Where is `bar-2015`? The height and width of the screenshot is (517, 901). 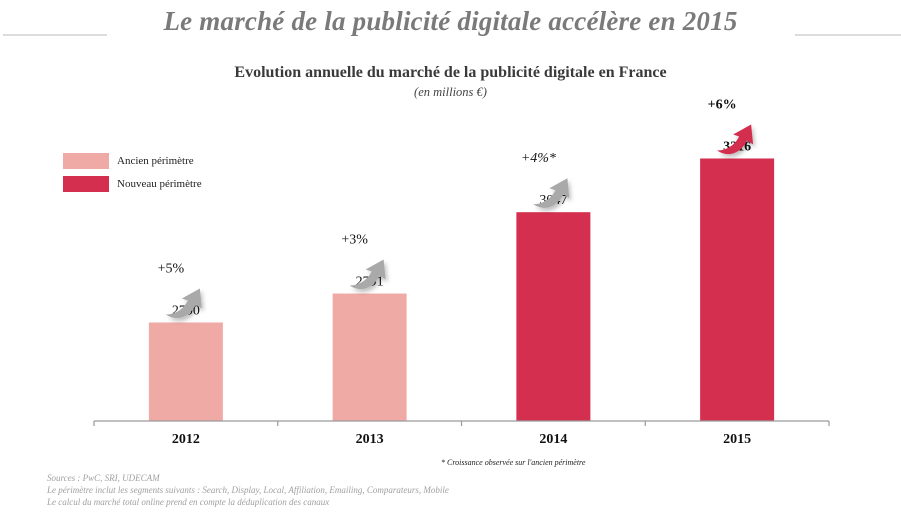
bar-2015 is located at coordinates (737, 290).